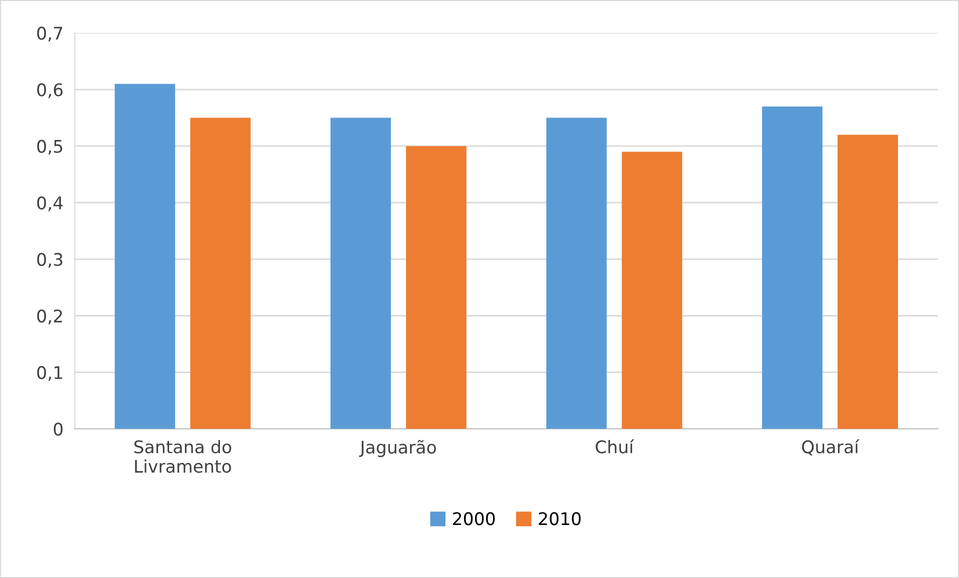 The width and height of the screenshot is (959, 578). I want to click on x-tick-label: Quaraí, so click(831, 447).